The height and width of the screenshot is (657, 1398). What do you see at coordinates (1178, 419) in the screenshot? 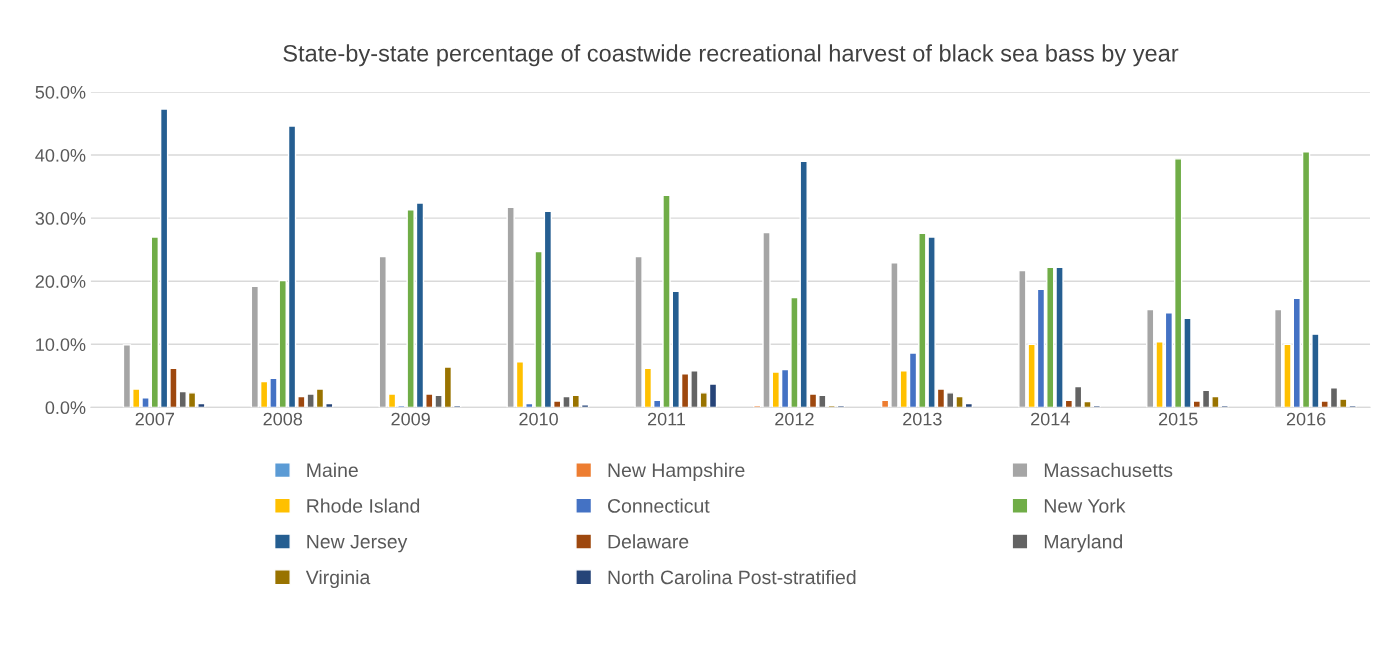
I see `x-tick-label: 2015` at bounding box center [1178, 419].